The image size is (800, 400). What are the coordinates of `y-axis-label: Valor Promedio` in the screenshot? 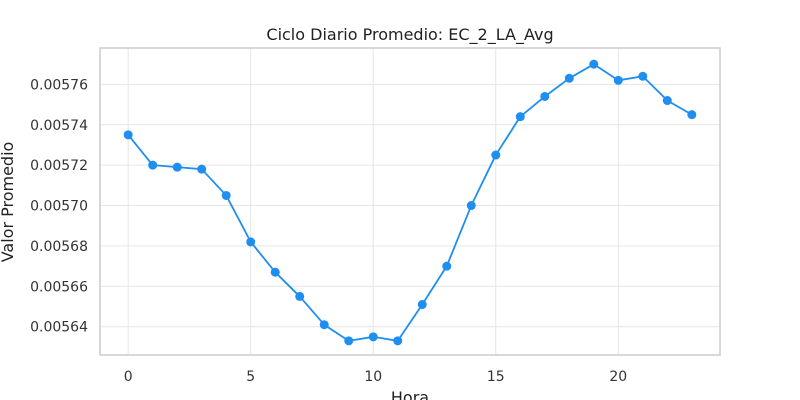 It's located at (8, 202).